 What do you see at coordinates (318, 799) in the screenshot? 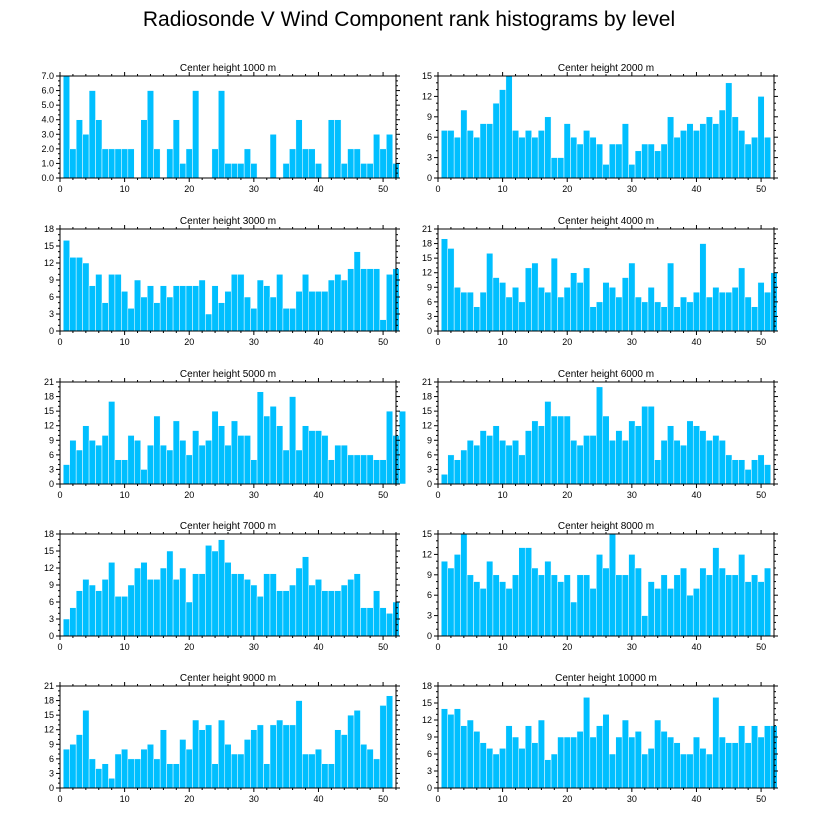
I see `x-tick-label: 40` at bounding box center [318, 799].